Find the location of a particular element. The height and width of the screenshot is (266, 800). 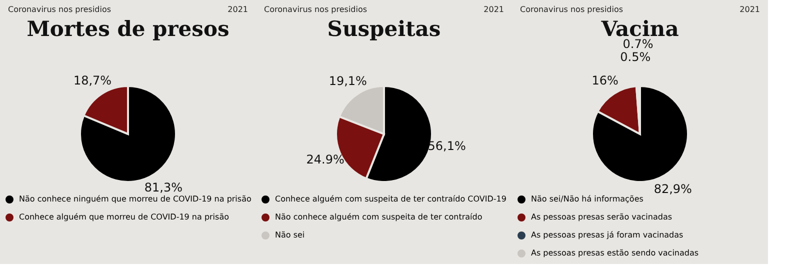

legend-label: Não conhece alguém com suspeita de ter contraído is located at coordinates (378, 217).